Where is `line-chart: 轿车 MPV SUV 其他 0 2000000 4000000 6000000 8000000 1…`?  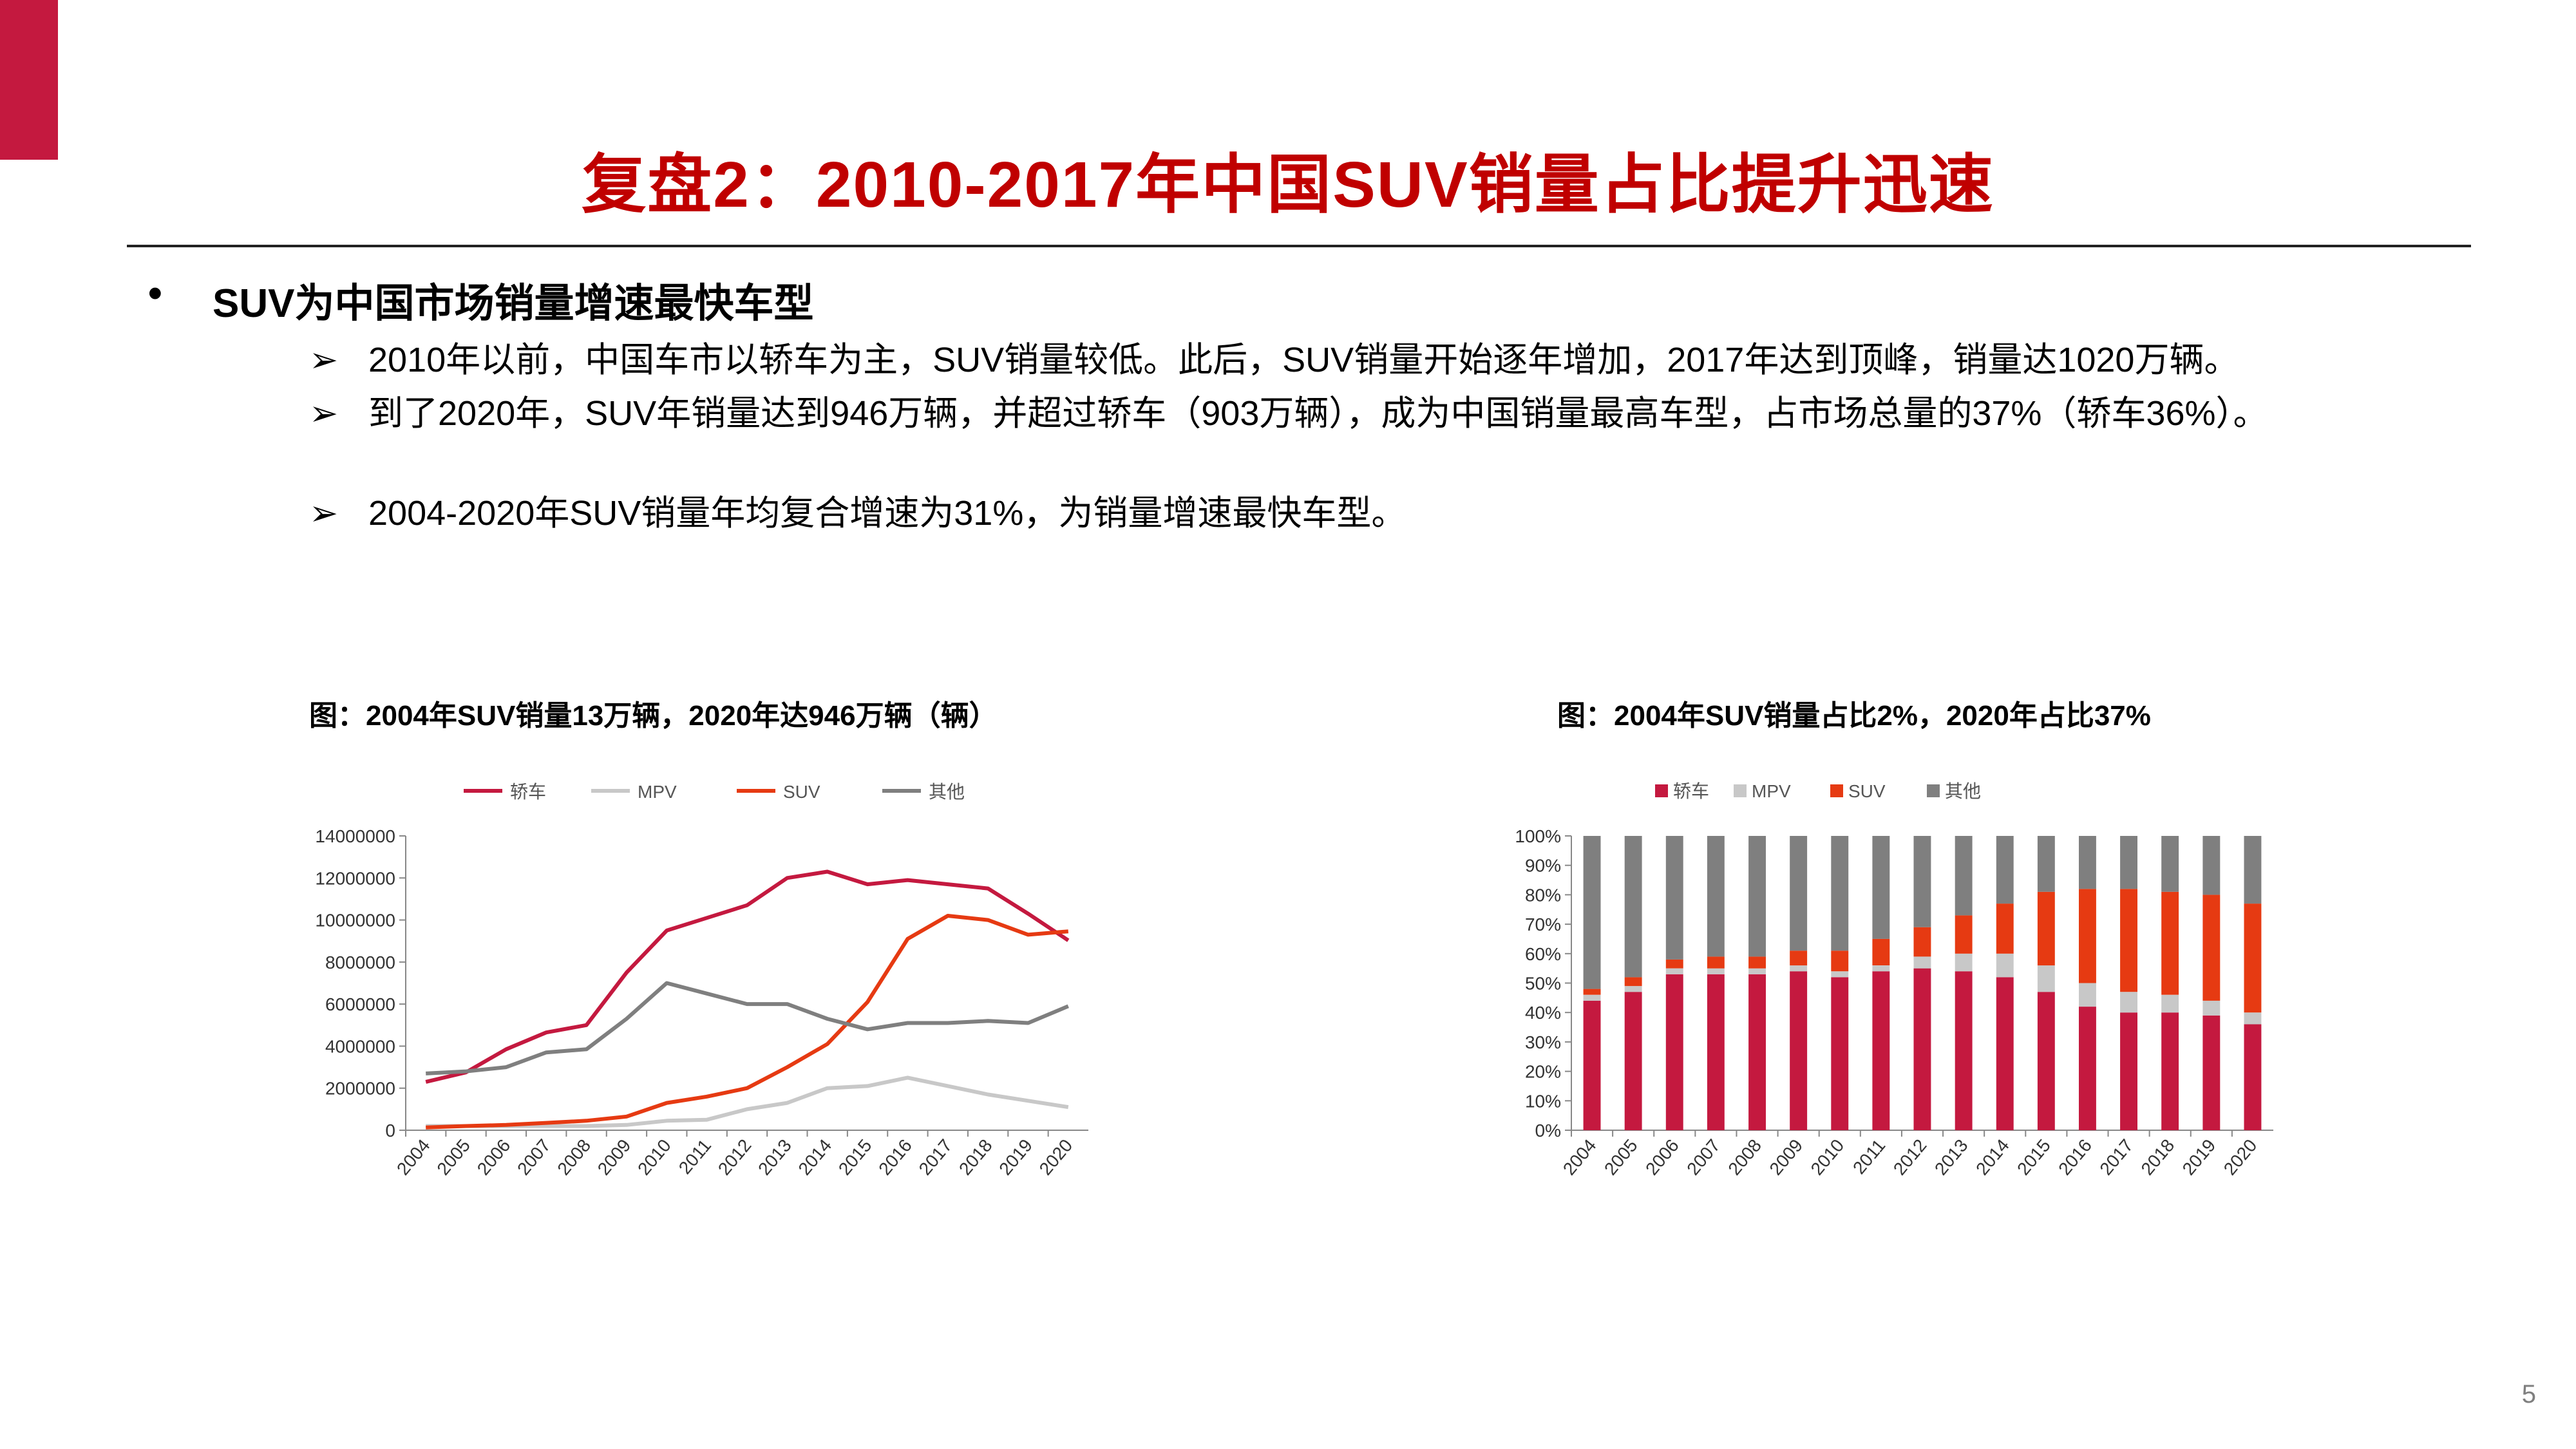 line-chart: 轿车 MPV SUV 其他 0 2000000 4000000 6000000 8000000 1… is located at coordinates (701, 980).